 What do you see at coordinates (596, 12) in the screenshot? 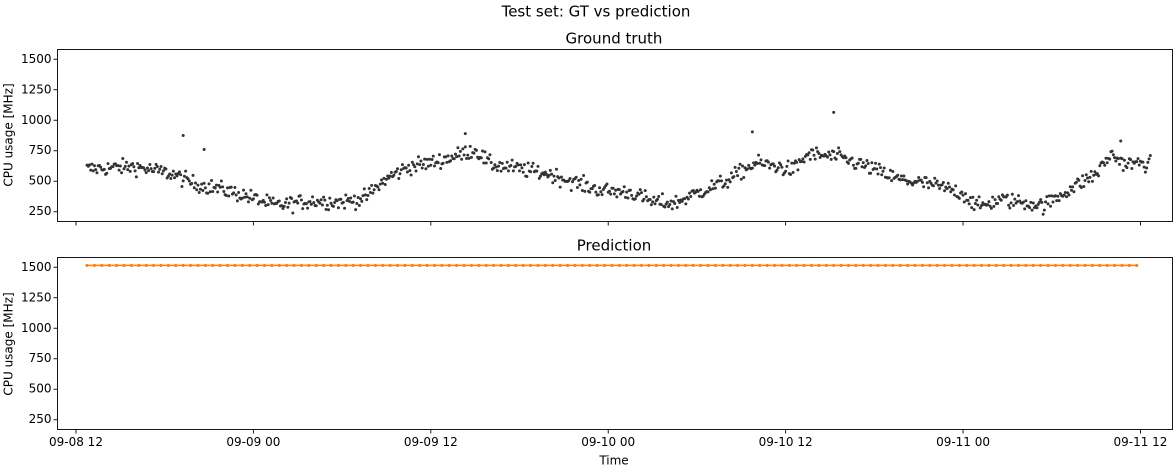
I see `figure-suptitle: Test set: GT vs prediction` at bounding box center [596, 12].